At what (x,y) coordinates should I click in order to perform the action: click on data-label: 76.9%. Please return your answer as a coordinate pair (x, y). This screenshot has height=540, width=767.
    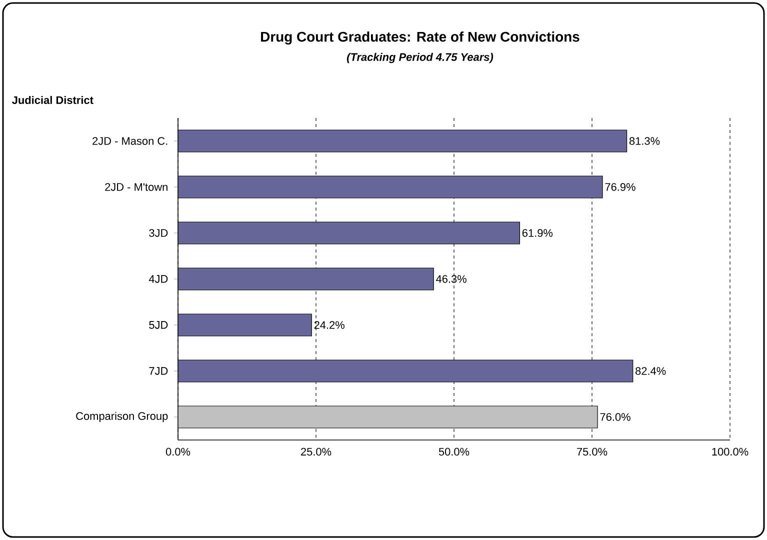
    Looking at the image, I should click on (620, 187).